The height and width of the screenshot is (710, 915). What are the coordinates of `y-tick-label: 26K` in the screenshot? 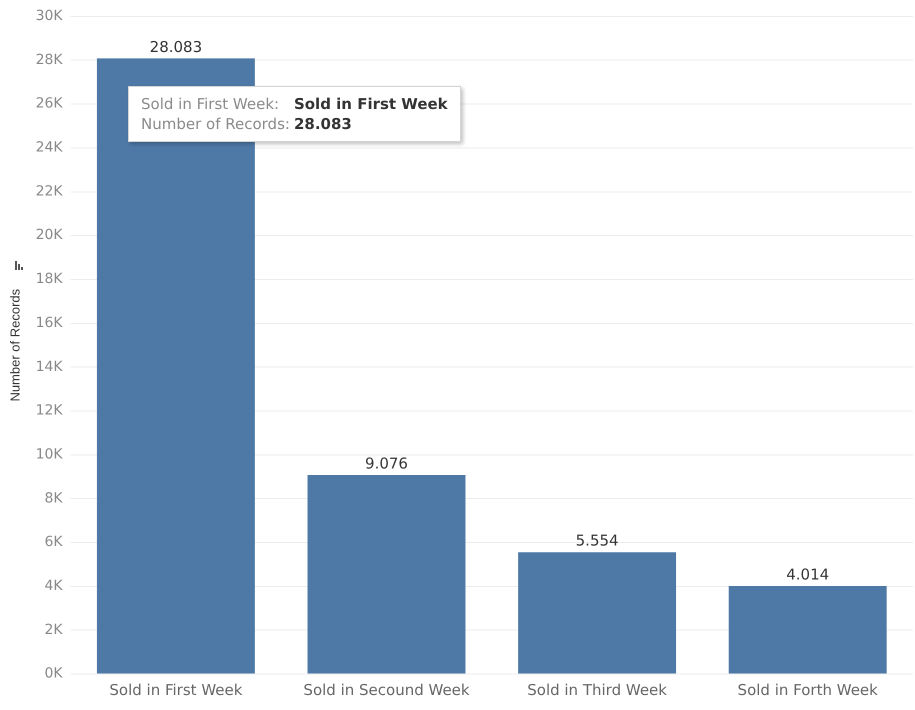 It's located at (50, 104).